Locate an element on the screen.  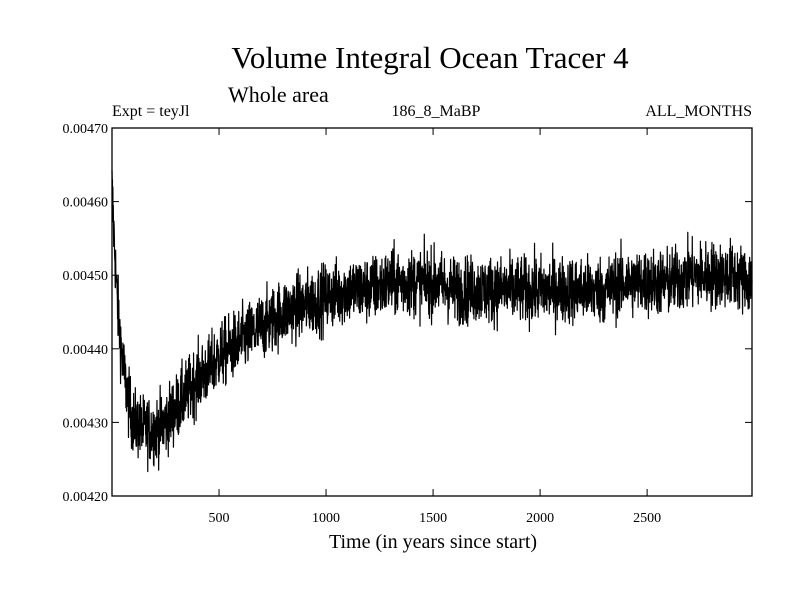
y-tick-label: 0.00450 is located at coordinates (86, 276).